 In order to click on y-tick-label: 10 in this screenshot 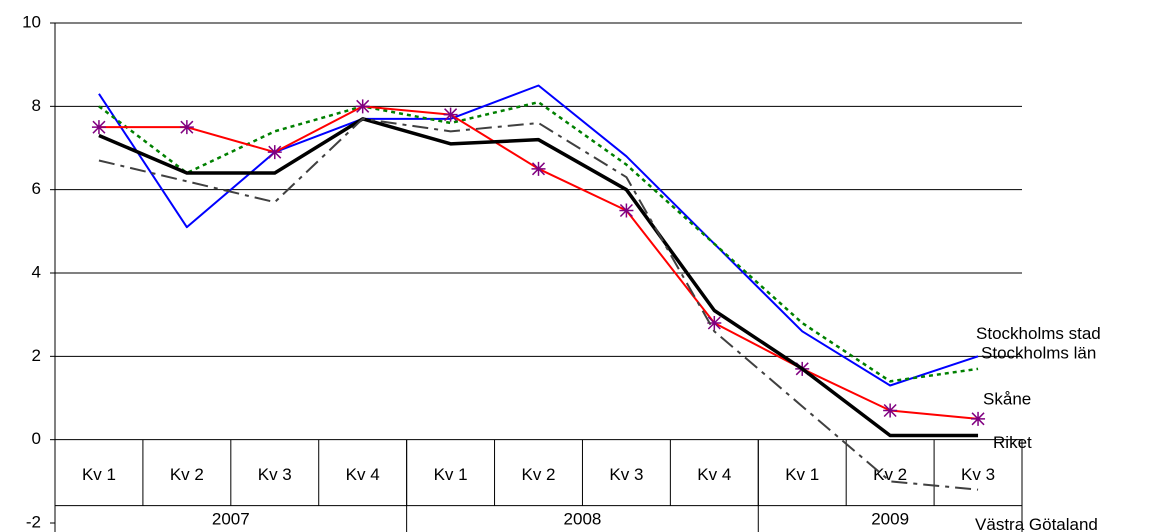, I will do `click(31, 21)`.